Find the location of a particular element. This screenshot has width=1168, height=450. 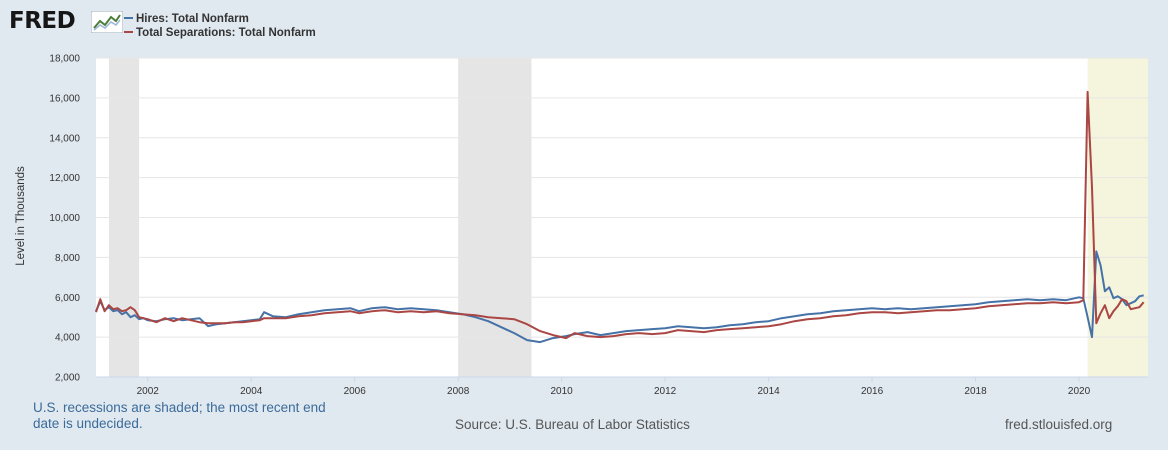

legend-swatch-hires is located at coordinates (128, 17).